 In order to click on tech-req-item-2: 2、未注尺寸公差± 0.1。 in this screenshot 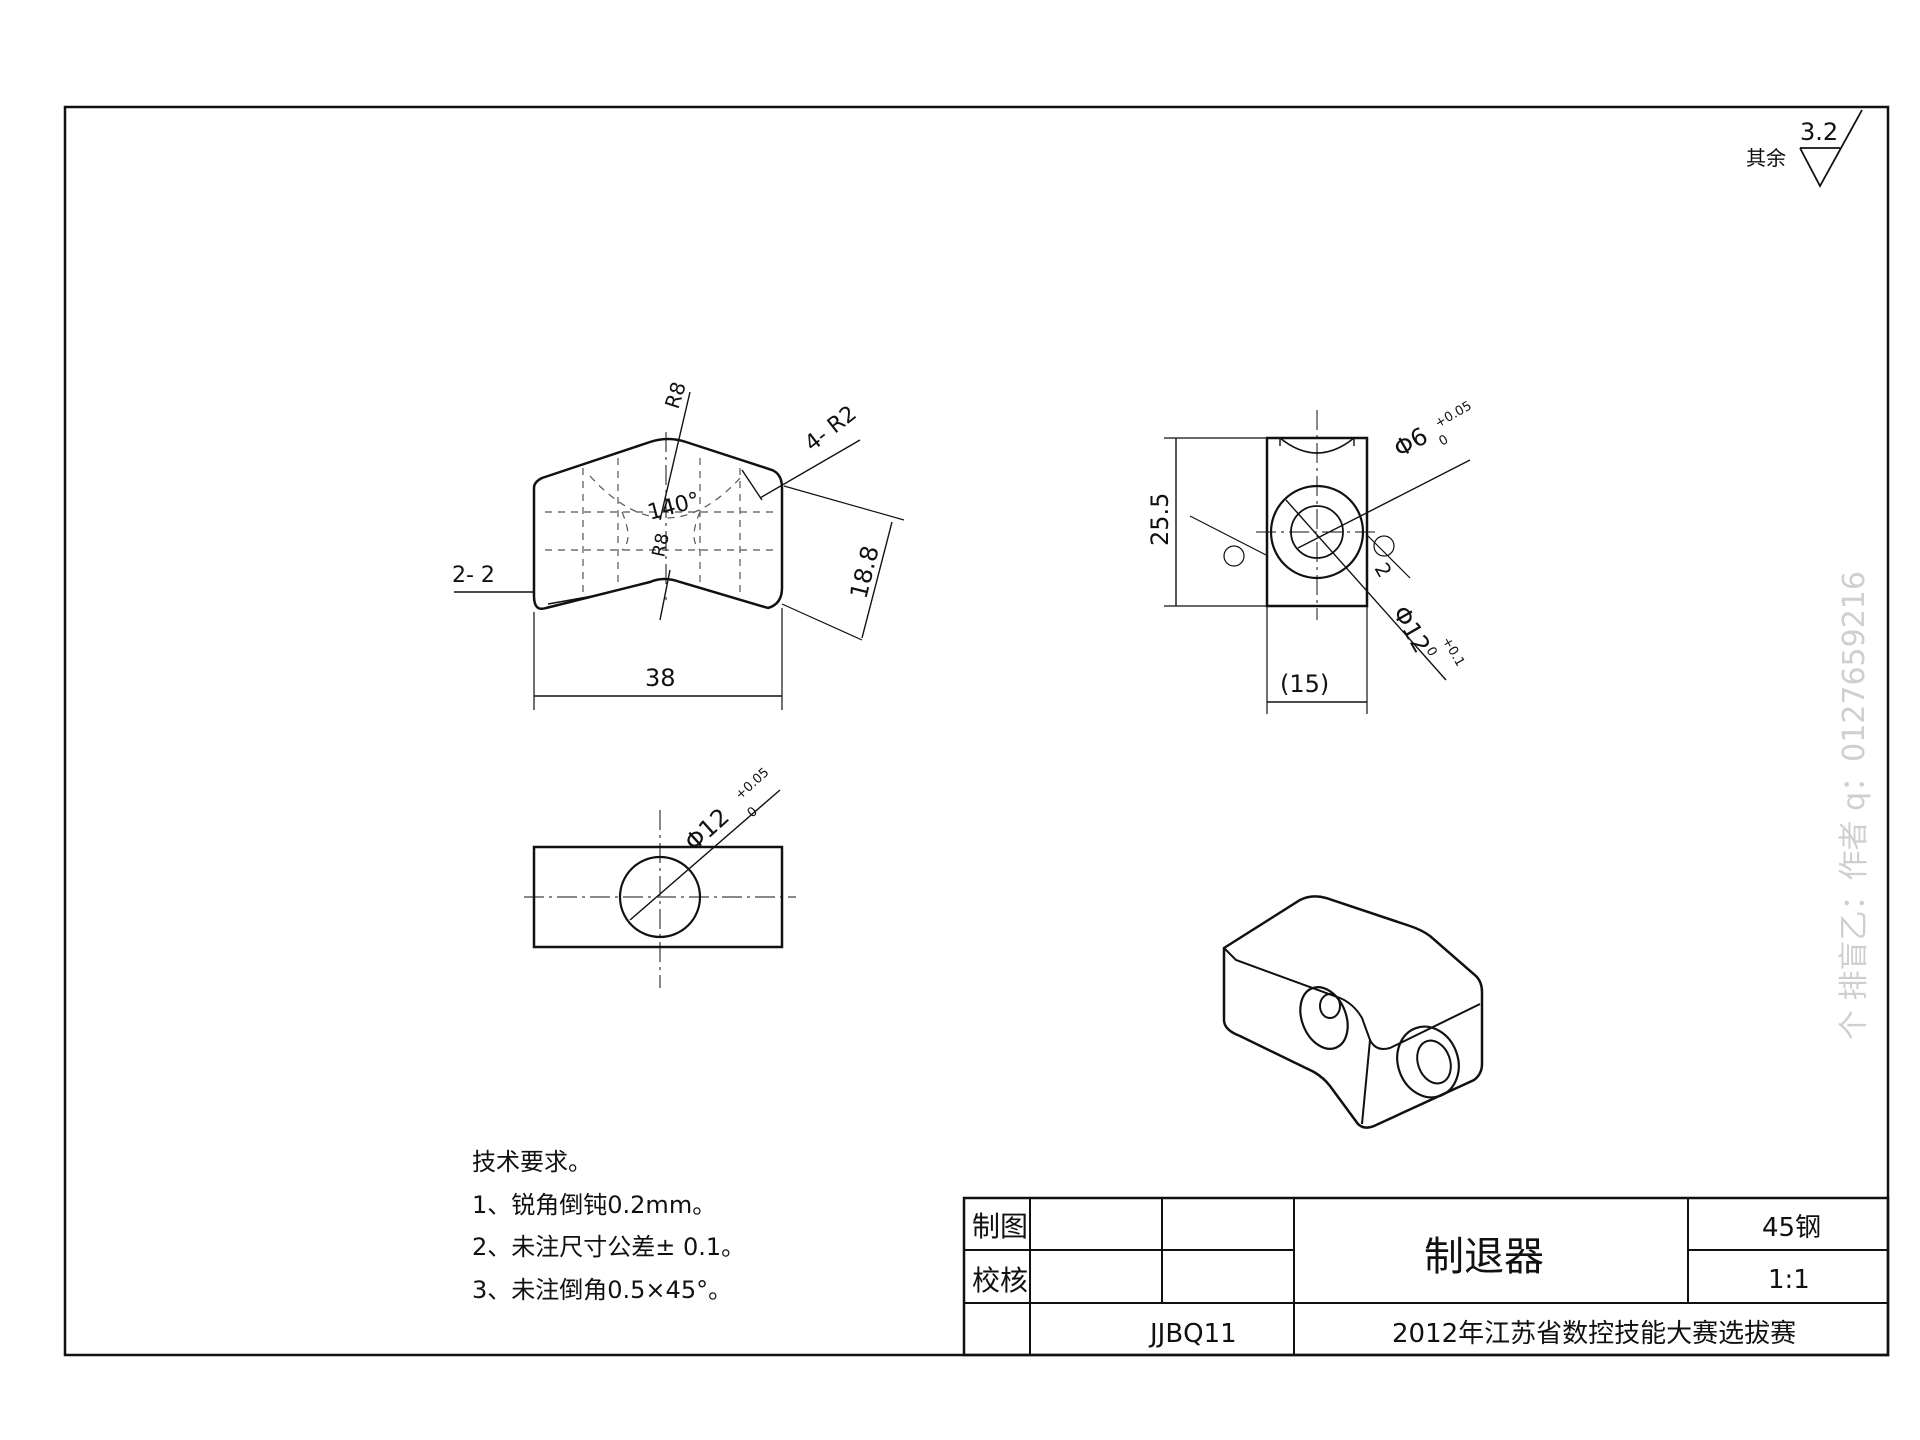, I will do `click(608, 1247)`.